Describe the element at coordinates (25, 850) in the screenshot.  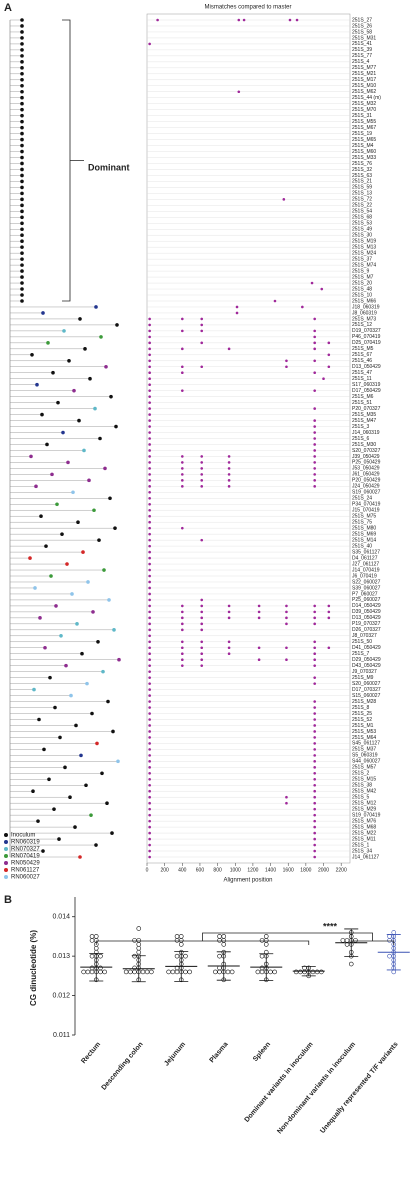
I see `legend-label: RN070327` at that location.